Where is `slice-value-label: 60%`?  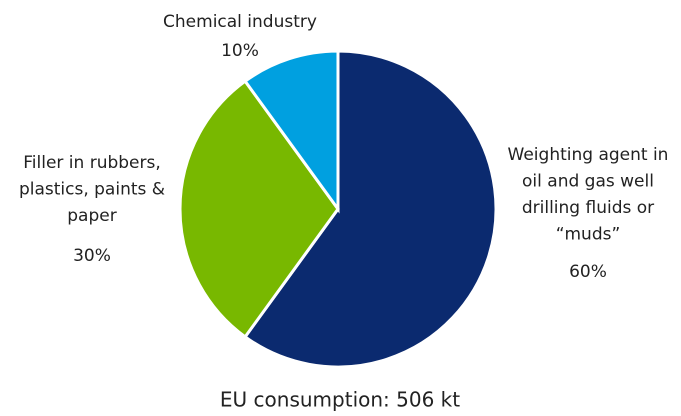 slice-value-label: 60% is located at coordinates (588, 272).